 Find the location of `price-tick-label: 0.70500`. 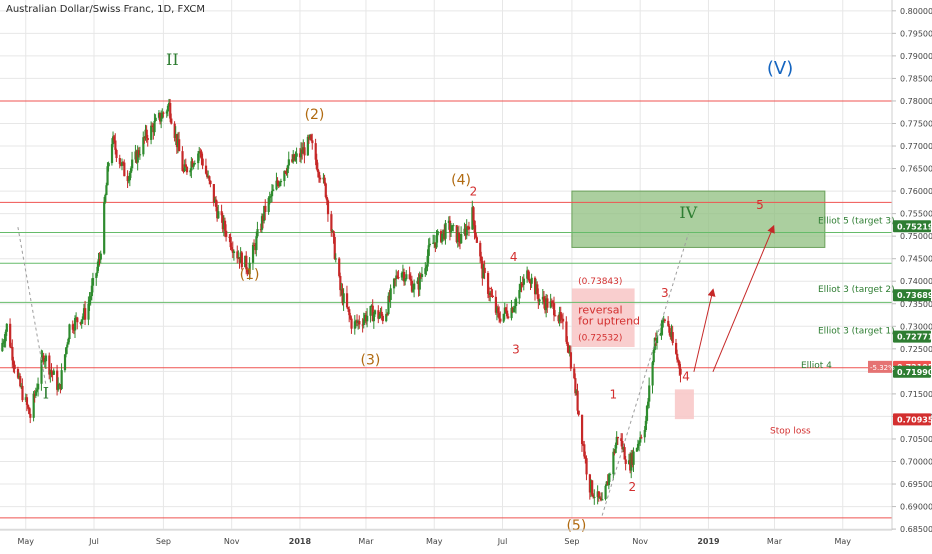

price-tick-label: 0.70500 is located at coordinates (916, 439).